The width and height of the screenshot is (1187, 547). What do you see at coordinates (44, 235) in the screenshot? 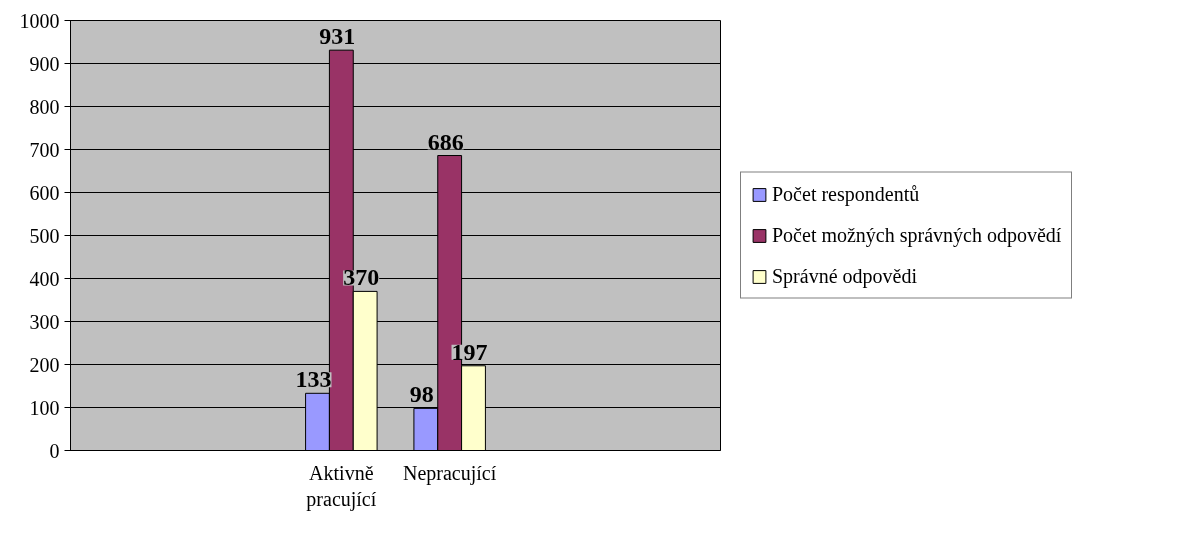
I see `y-tick-label: 500` at bounding box center [44, 235].